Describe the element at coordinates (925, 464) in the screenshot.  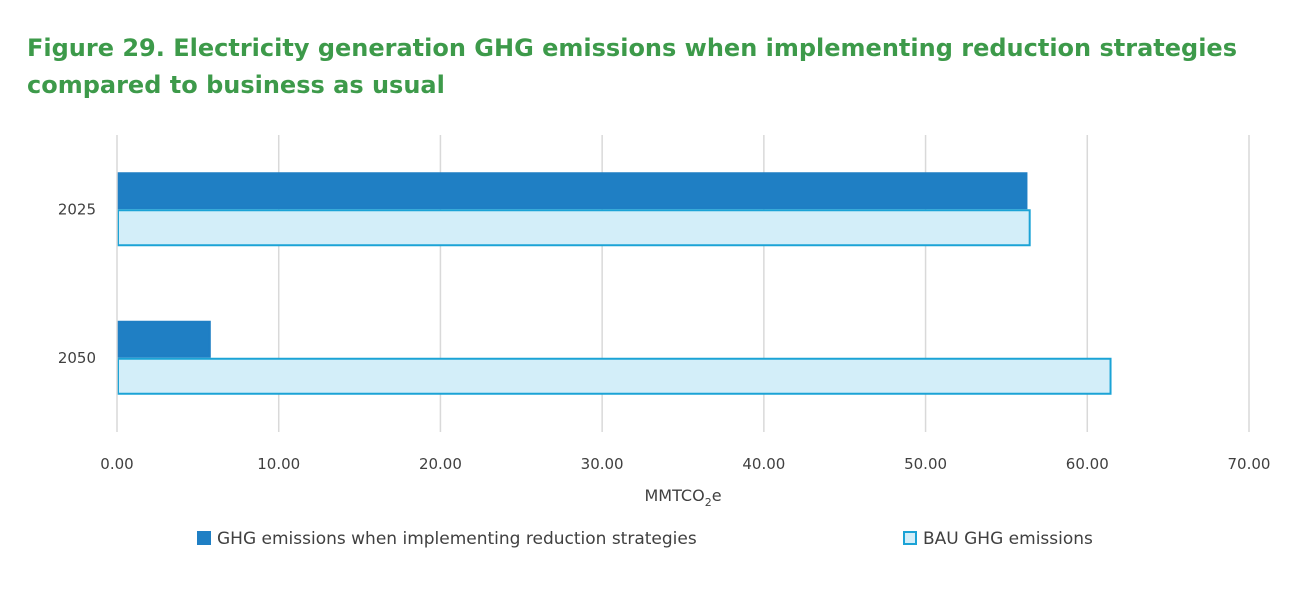
I see `x-tick-label: 50.00` at that location.